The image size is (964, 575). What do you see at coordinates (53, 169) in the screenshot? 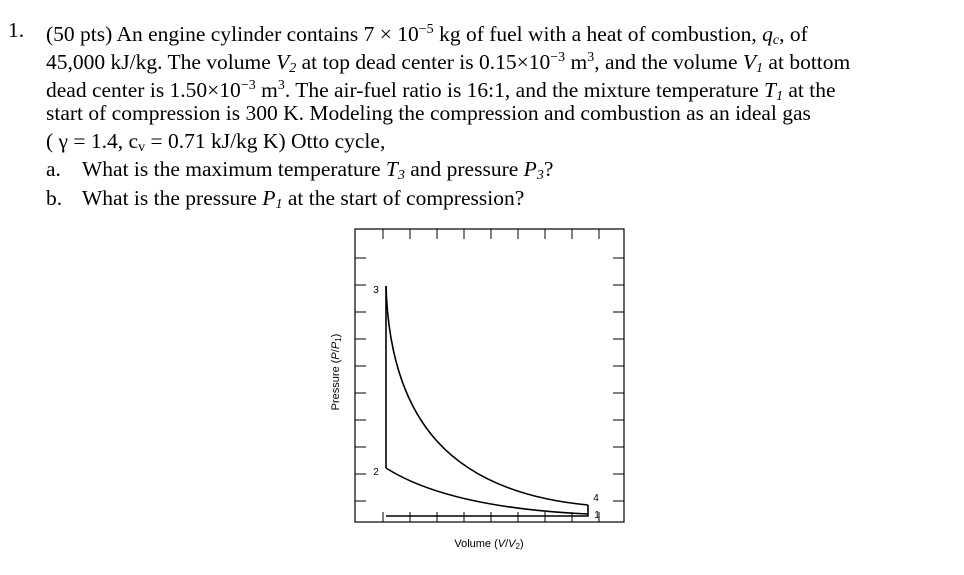
I see `part-label: a.` at bounding box center [53, 169].